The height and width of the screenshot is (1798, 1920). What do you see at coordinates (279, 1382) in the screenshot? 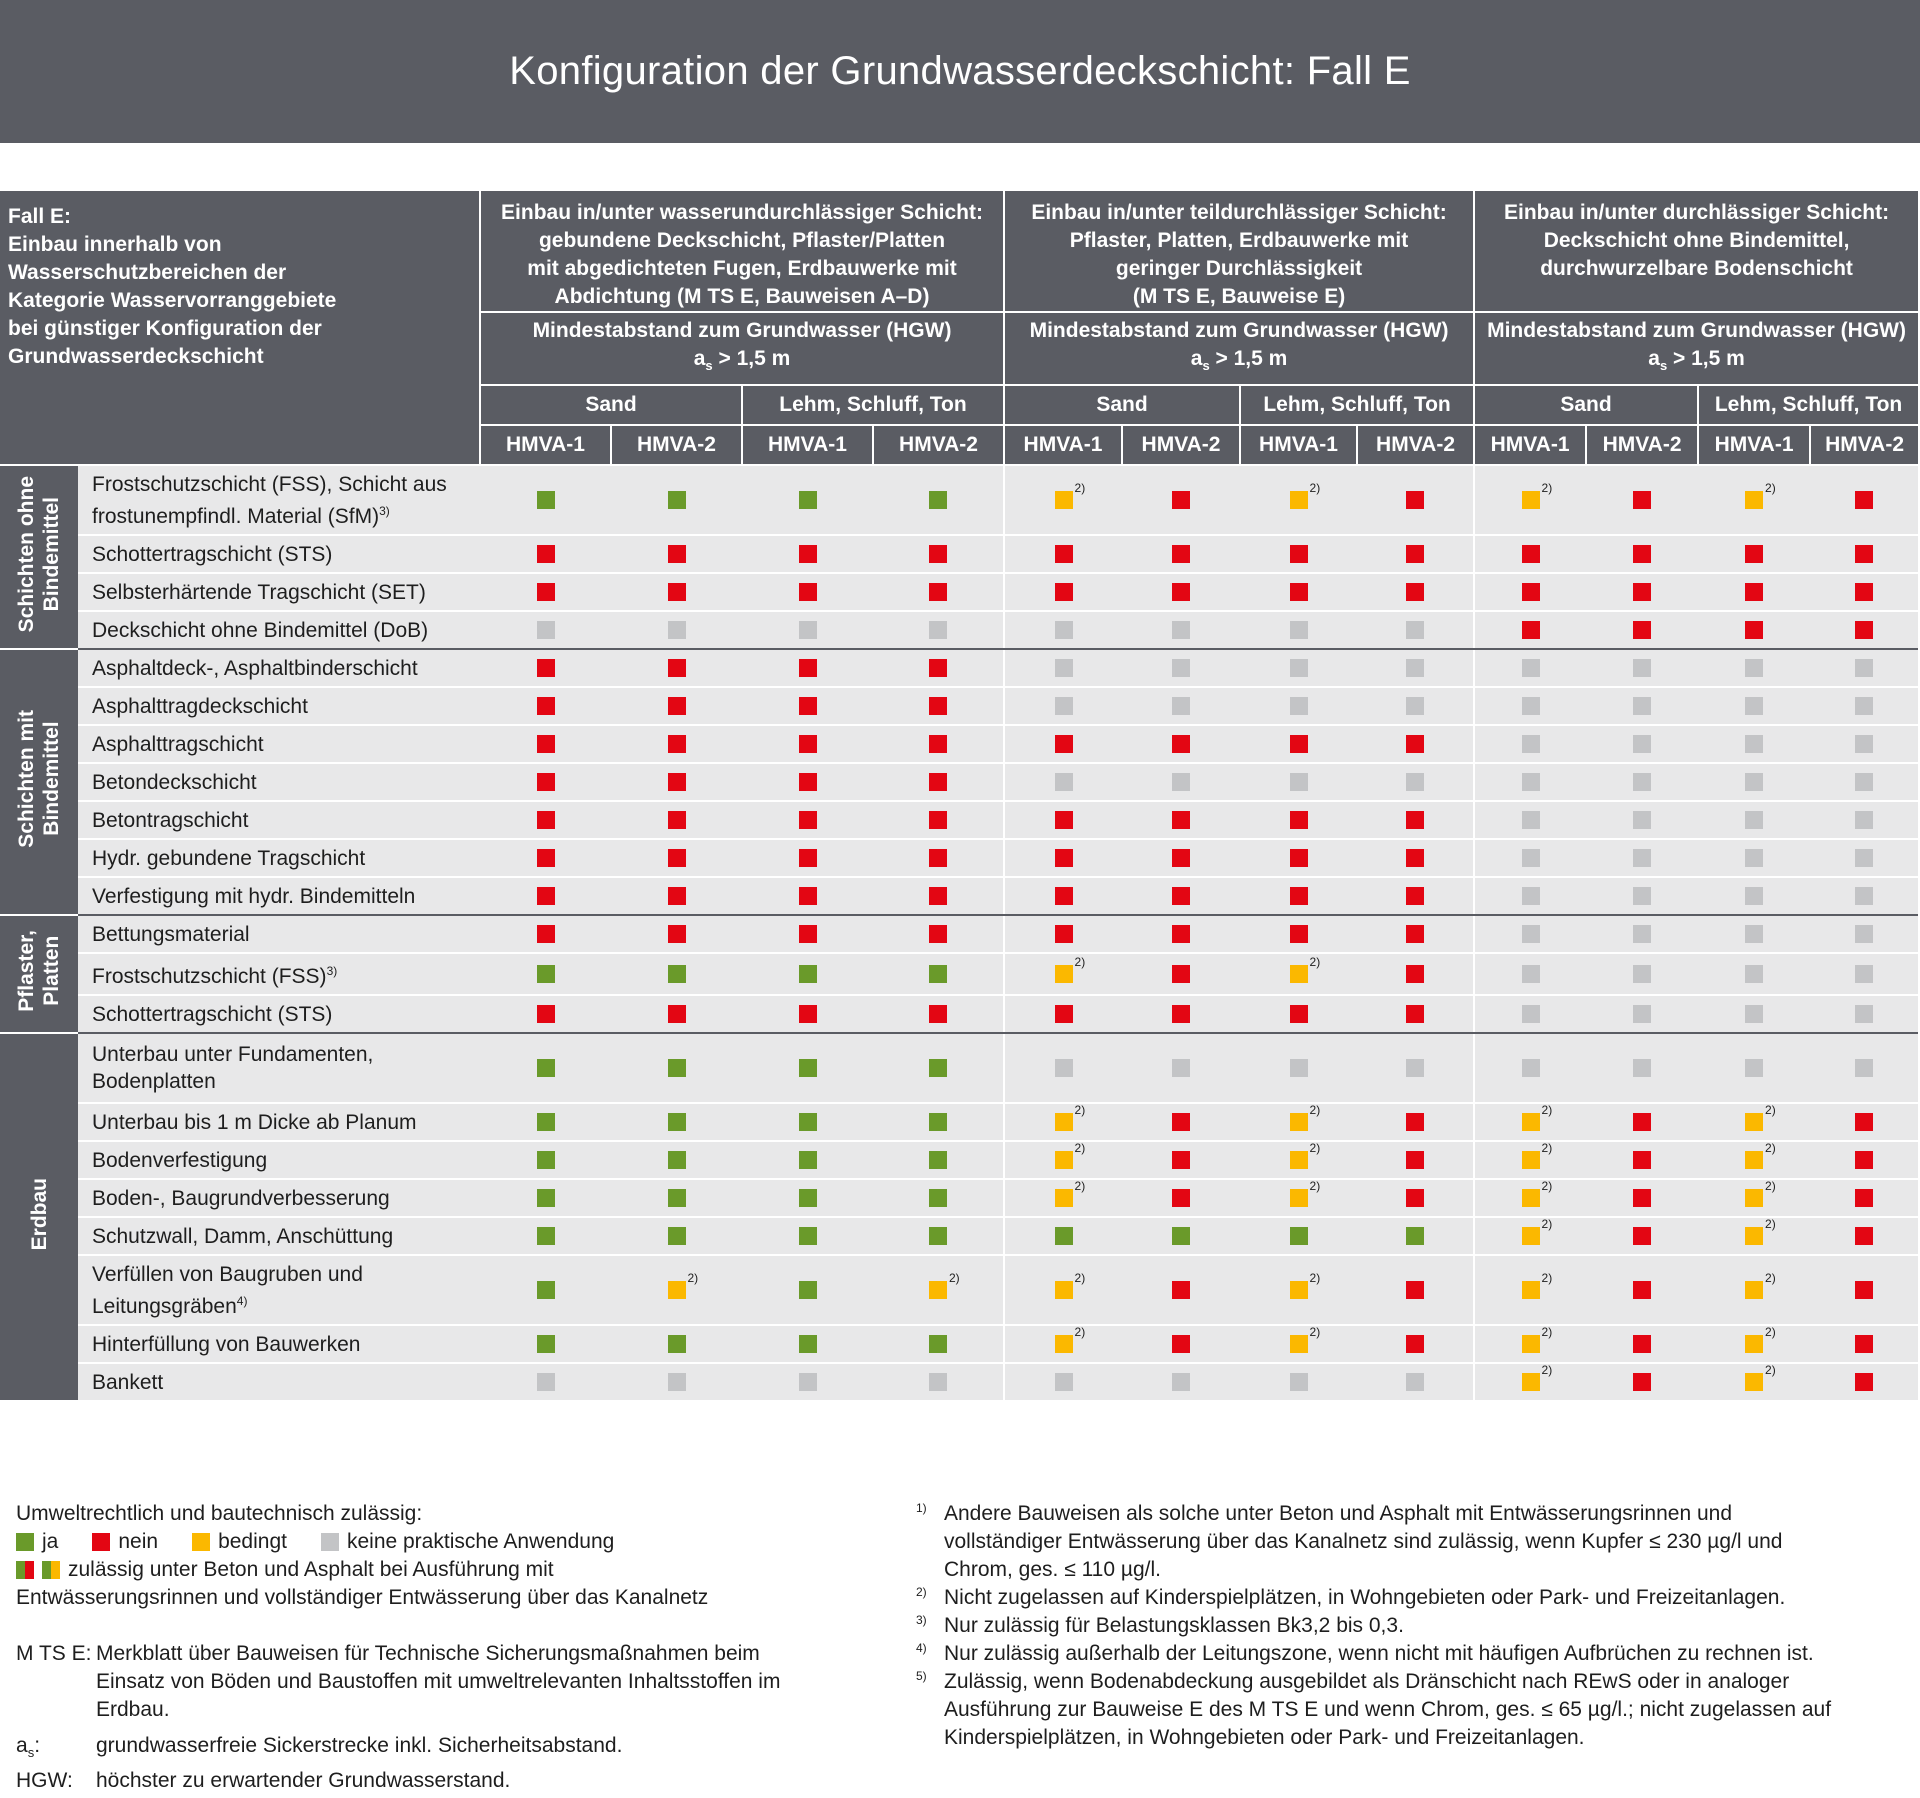
I see `row-label: Bankett` at bounding box center [279, 1382].